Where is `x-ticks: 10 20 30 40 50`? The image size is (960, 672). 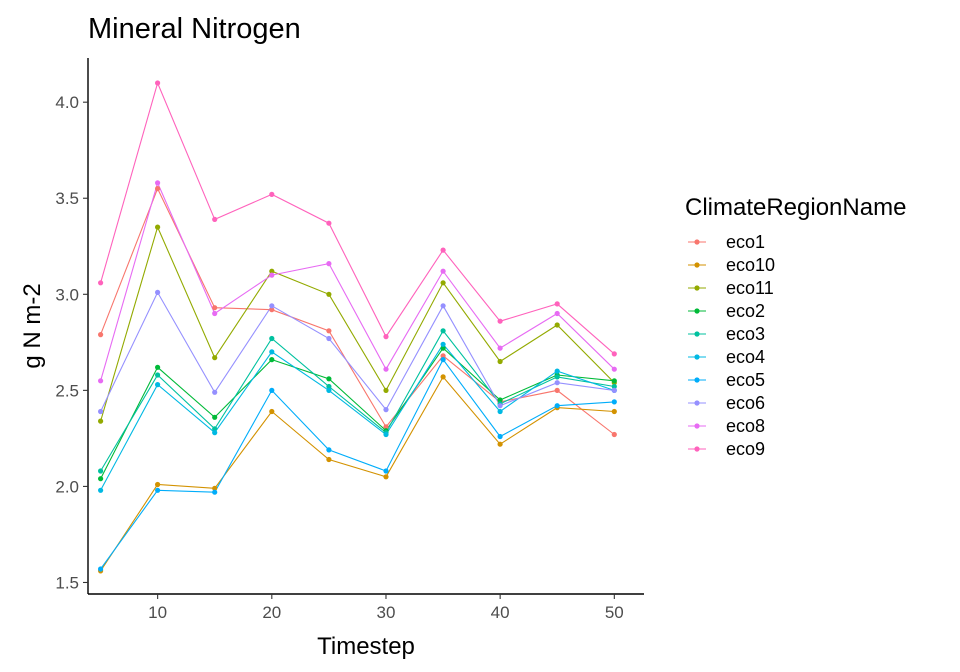 x-ticks: 10 20 30 40 50 is located at coordinates (386, 608).